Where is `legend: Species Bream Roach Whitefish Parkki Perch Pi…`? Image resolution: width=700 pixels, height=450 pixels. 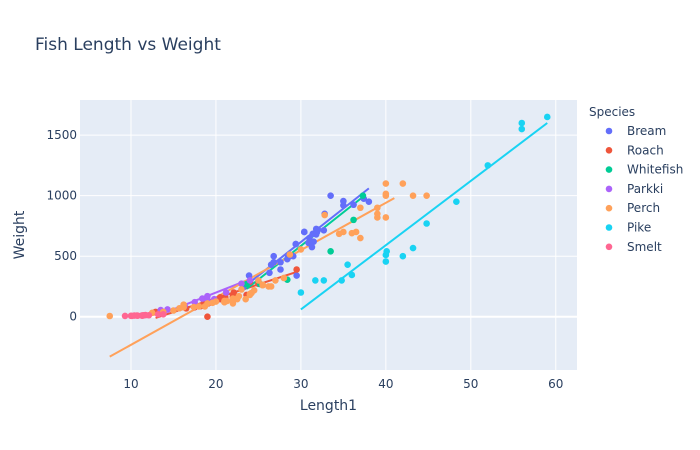
legend: Species Bream Roach Whitefish Parkki Perch Pi… is located at coordinates (636, 179).